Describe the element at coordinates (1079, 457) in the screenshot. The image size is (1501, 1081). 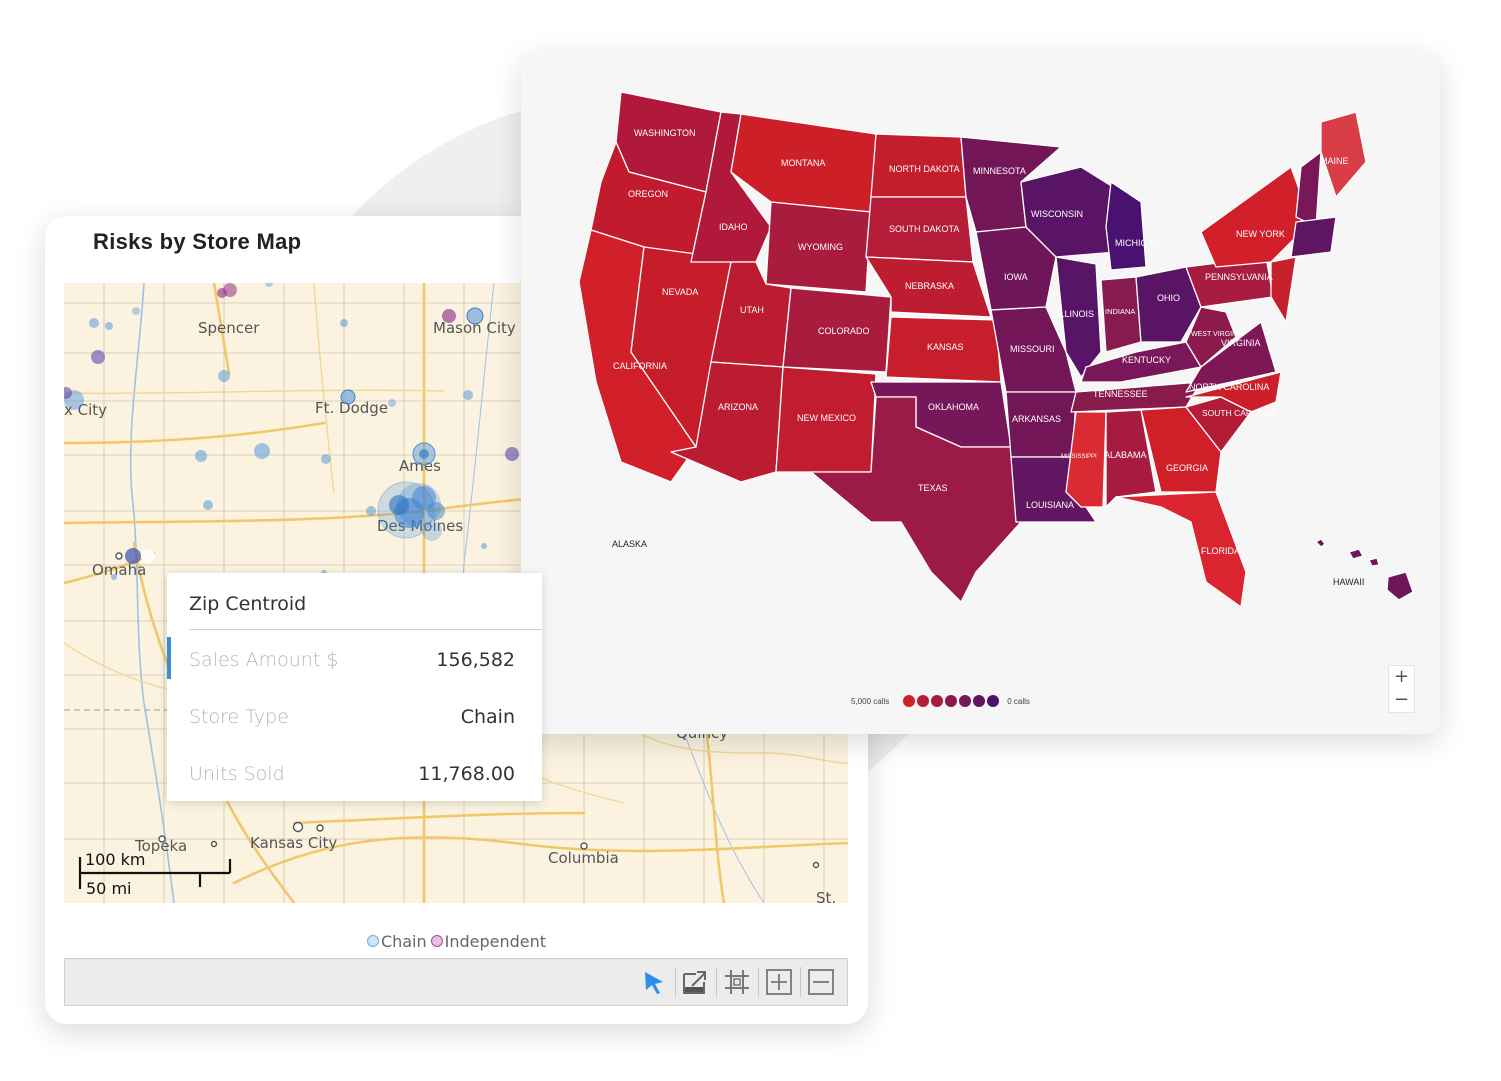
I see `svg-text: MISSISSIPPI` at that location.